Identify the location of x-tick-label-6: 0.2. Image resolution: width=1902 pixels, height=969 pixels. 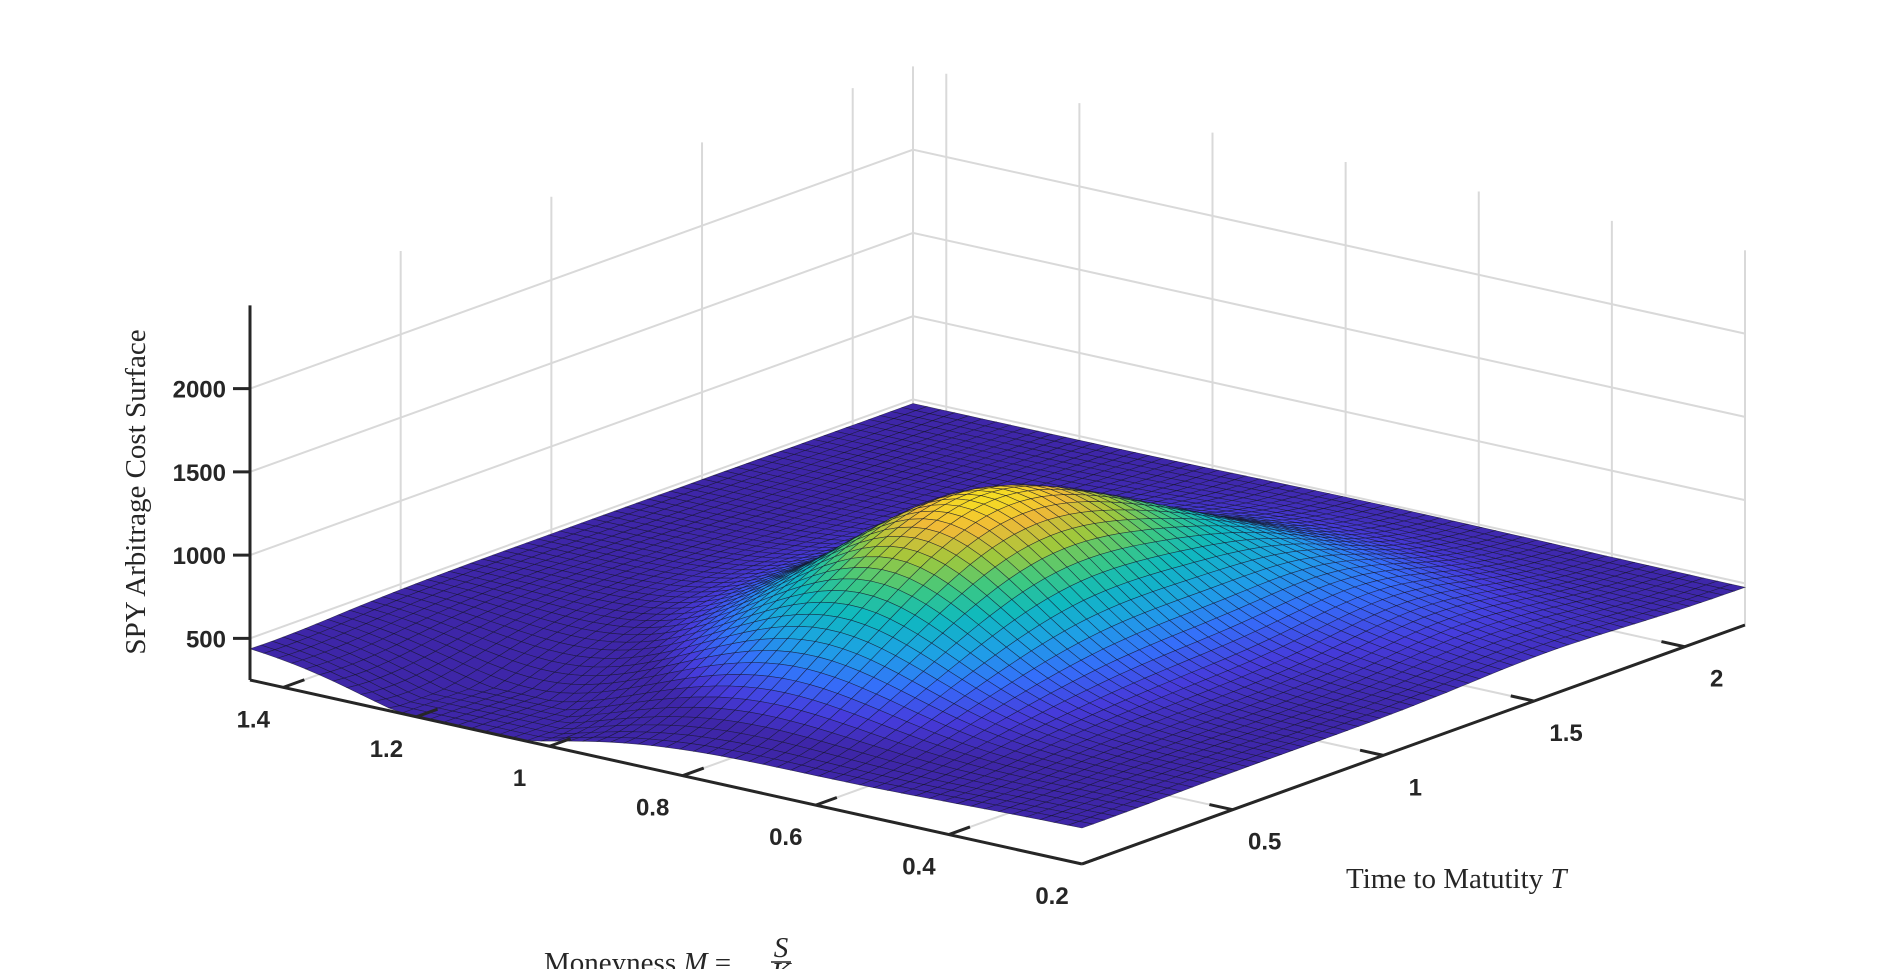
(1051, 896).